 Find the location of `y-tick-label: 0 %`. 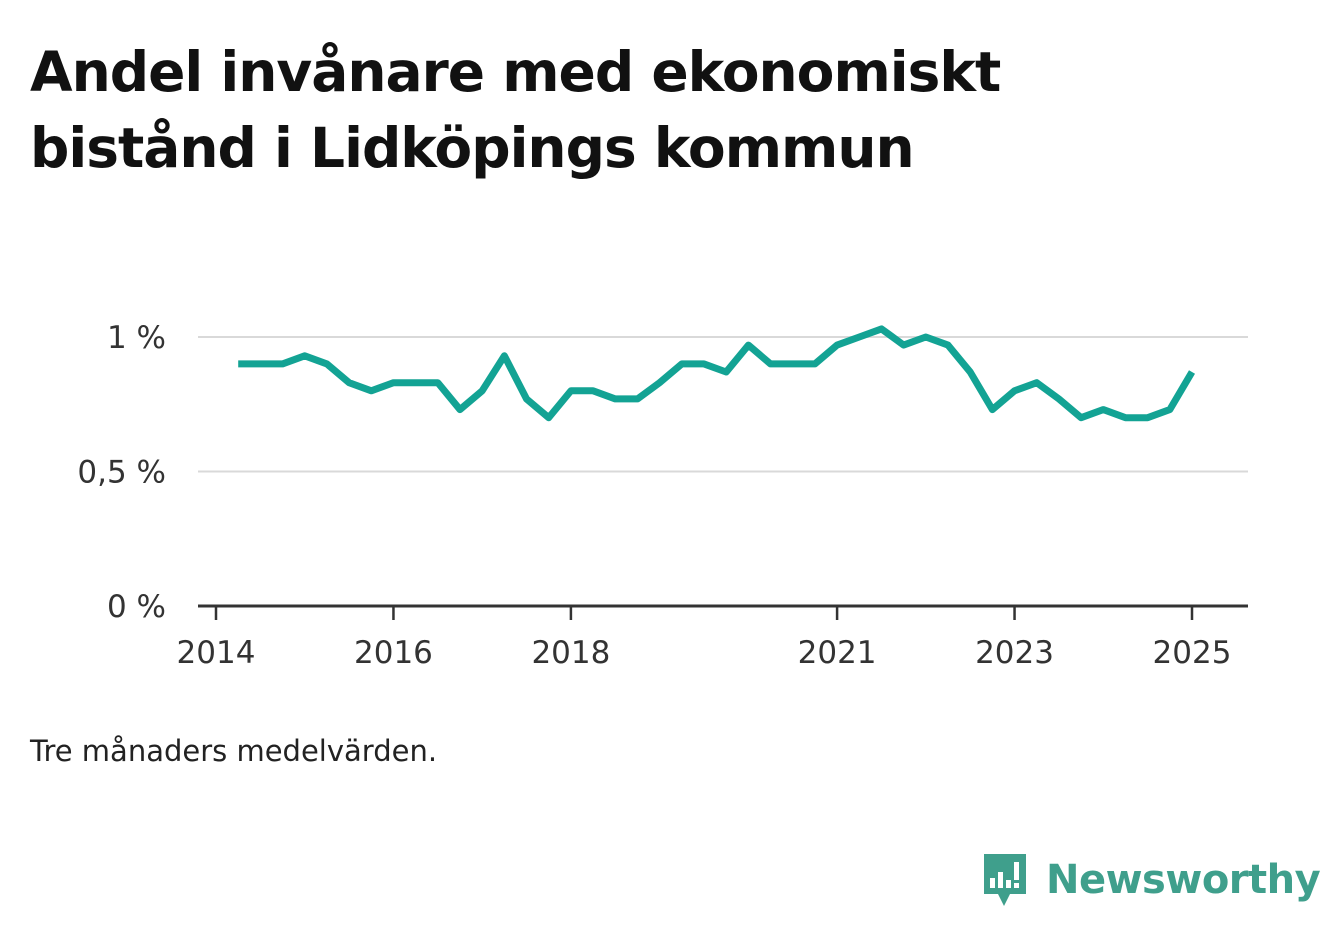

y-tick-label: 0 % is located at coordinates (136, 607).